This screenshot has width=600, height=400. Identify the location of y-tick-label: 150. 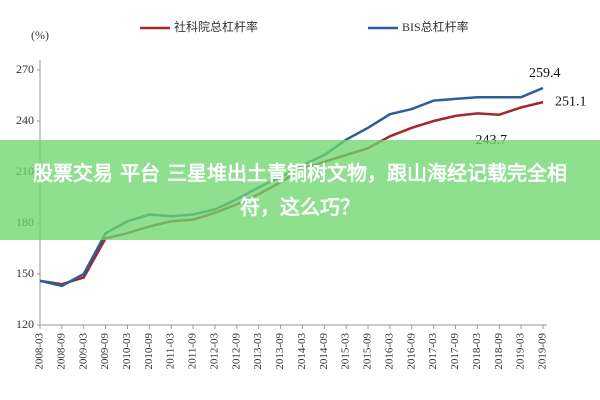
(25, 273).